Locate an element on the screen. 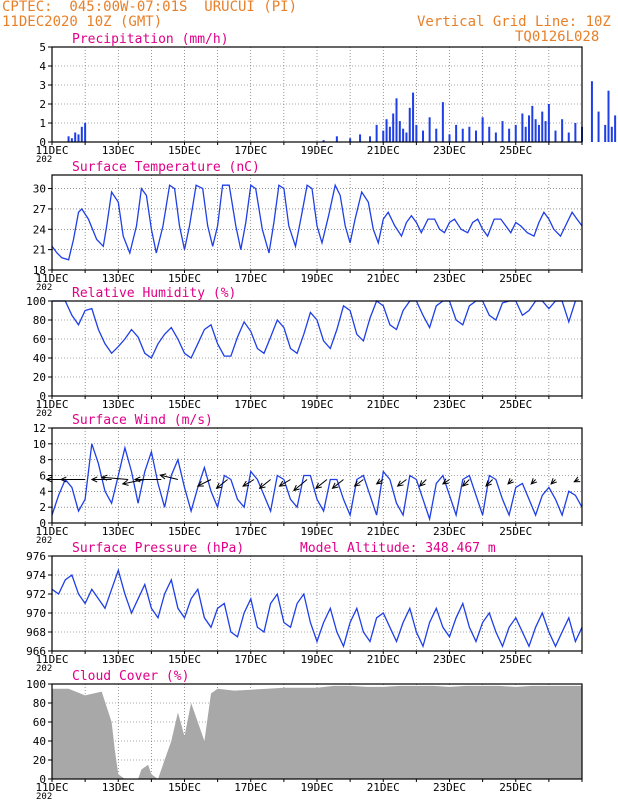 Image resolution: width=618 pixels, height=800 pixels. ytick-label: 12 is located at coordinates (39, 428).